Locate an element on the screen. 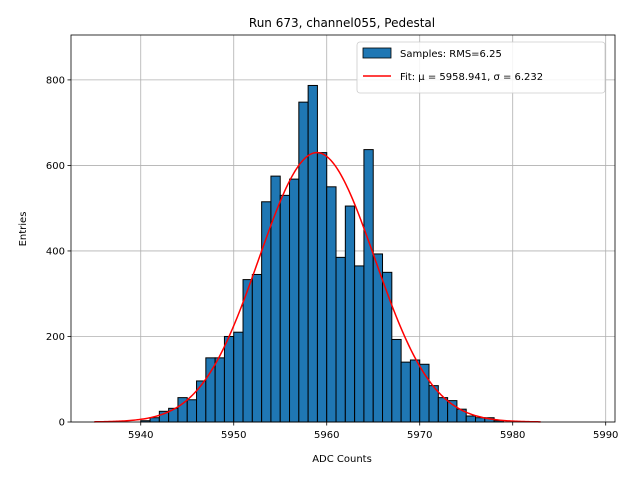 This screenshot has width=640, height=480. x-tick-label: 5970 is located at coordinates (419, 435).